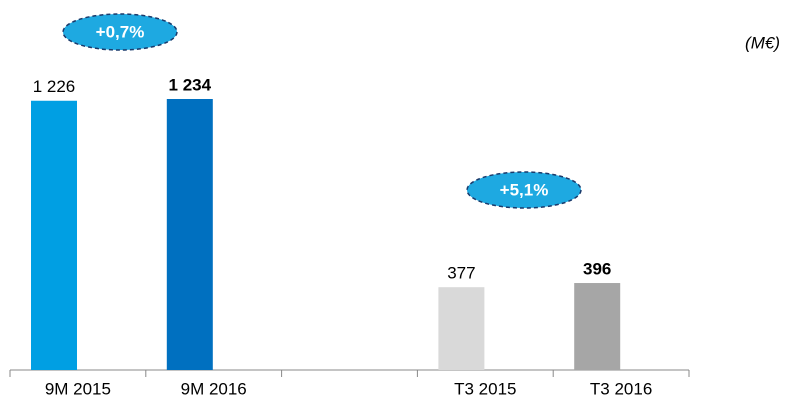  What do you see at coordinates (597, 269) in the screenshot?
I see `value-label: 396` at bounding box center [597, 269].